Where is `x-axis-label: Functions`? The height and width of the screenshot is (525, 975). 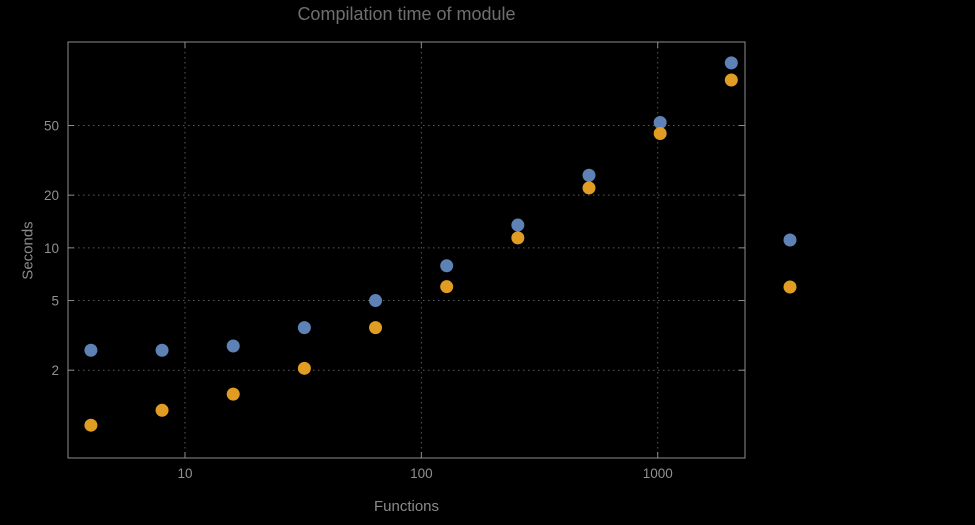
x-axis-label: Functions is located at coordinates (406, 506).